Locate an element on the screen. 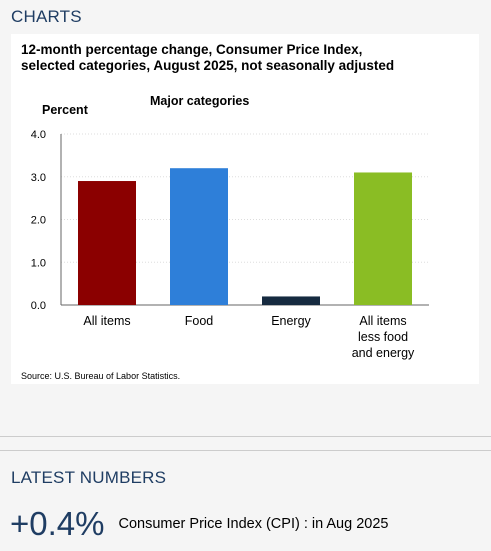  bar-all-items-less-food-and-energy is located at coordinates (383, 238).